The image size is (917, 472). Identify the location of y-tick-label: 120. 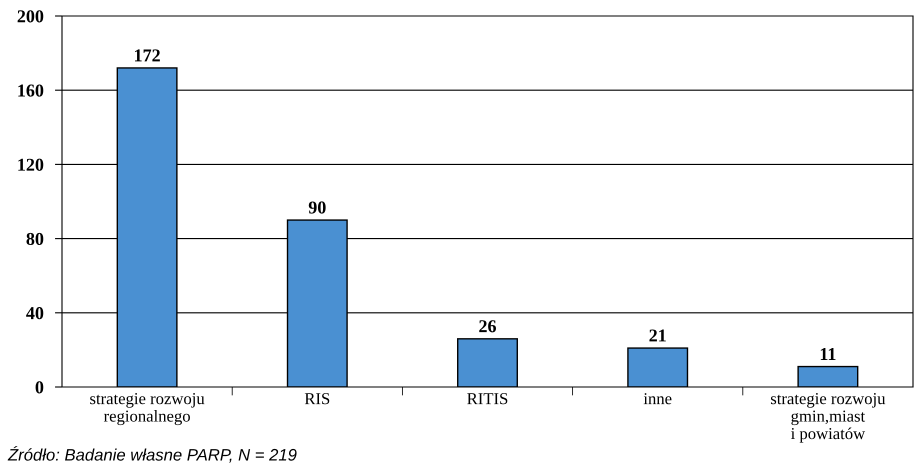
(31, 164).